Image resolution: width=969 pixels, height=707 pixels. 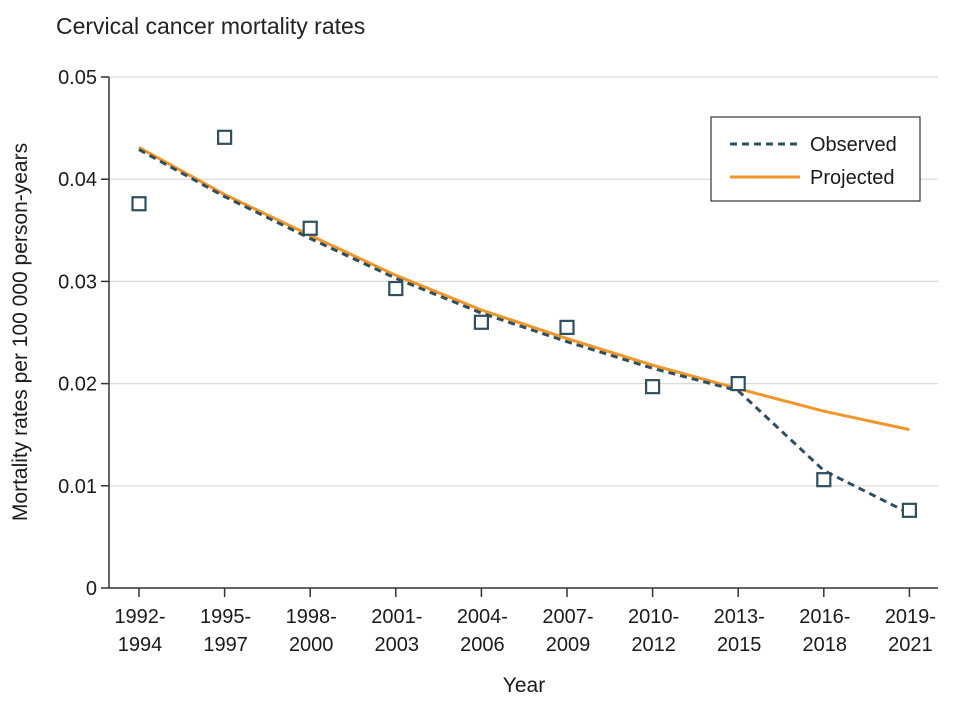 I want to click on x-tick-label-line: 2021, so click(x=910, y=645).